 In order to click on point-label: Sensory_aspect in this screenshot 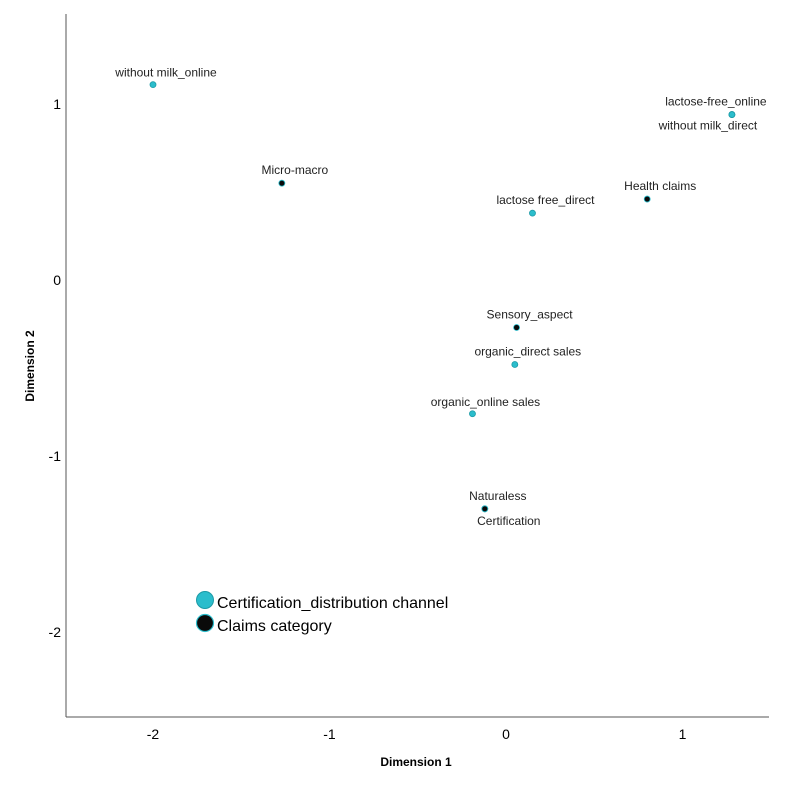, I will do `click(530, 315)`.